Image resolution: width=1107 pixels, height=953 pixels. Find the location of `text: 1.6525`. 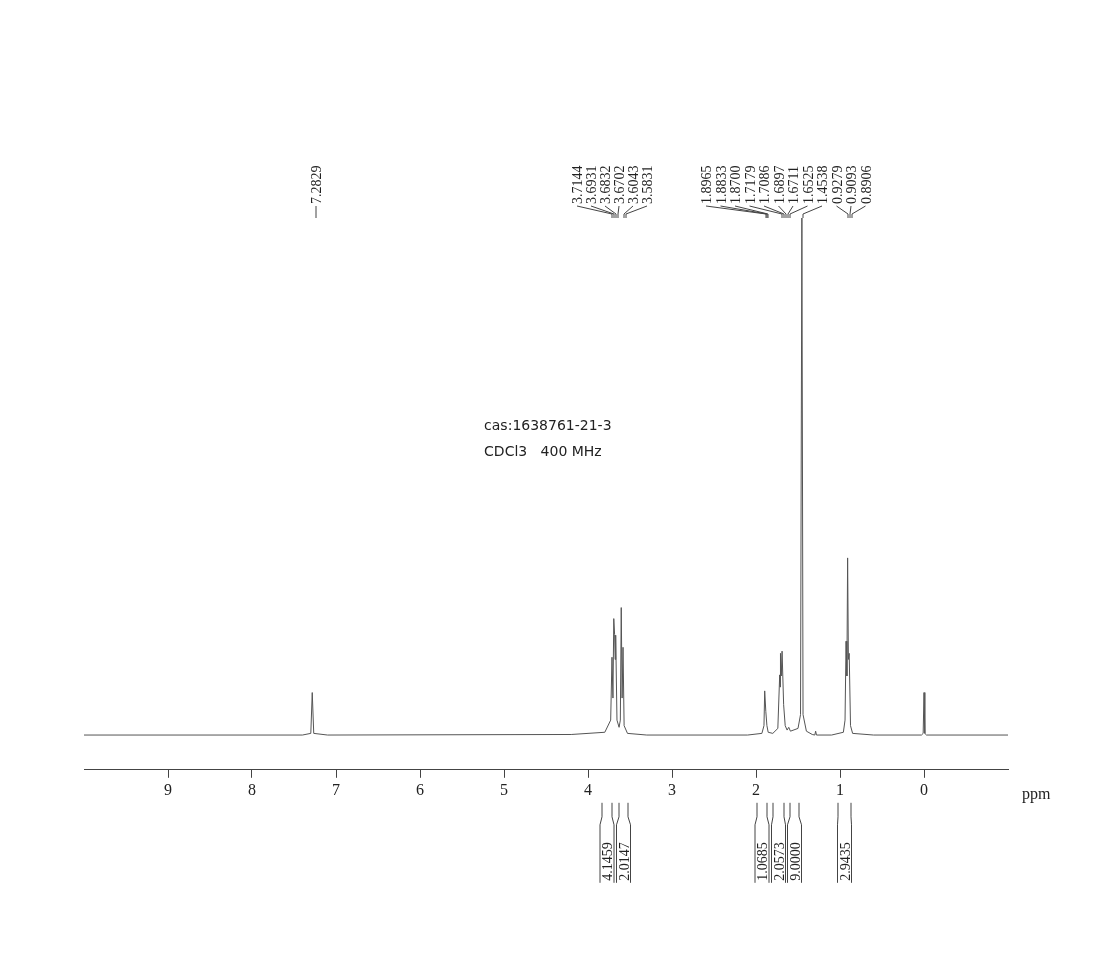

text: 1.6525 is located at coordinates (808, 184).